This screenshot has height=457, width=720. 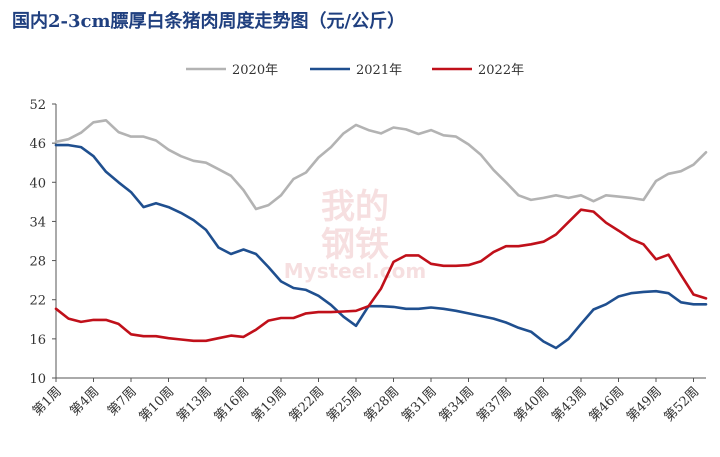 I want to click on x-tick-label: 第37周, so click(x=494, y=404).